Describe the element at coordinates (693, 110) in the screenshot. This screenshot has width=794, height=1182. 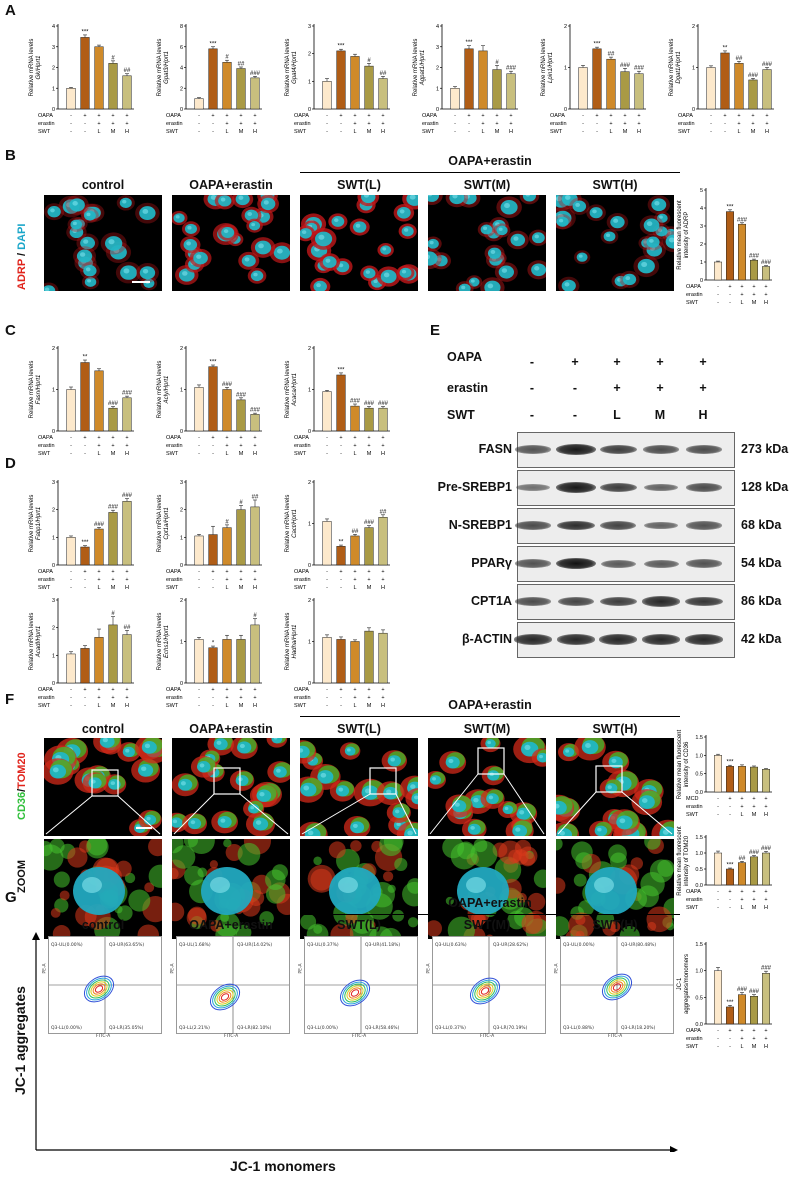
I see `y-tick-label: 0` at that location.